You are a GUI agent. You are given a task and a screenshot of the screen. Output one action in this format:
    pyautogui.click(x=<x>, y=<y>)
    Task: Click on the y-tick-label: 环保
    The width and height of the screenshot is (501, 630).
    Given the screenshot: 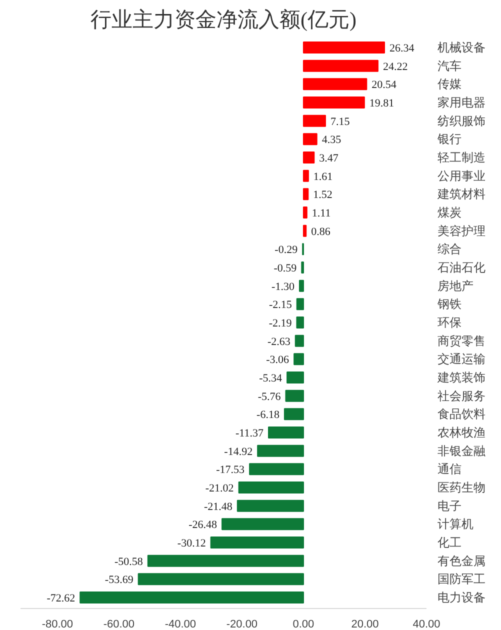 What is the action you would take?
    pyautogui.click(x=450, y=323)
    